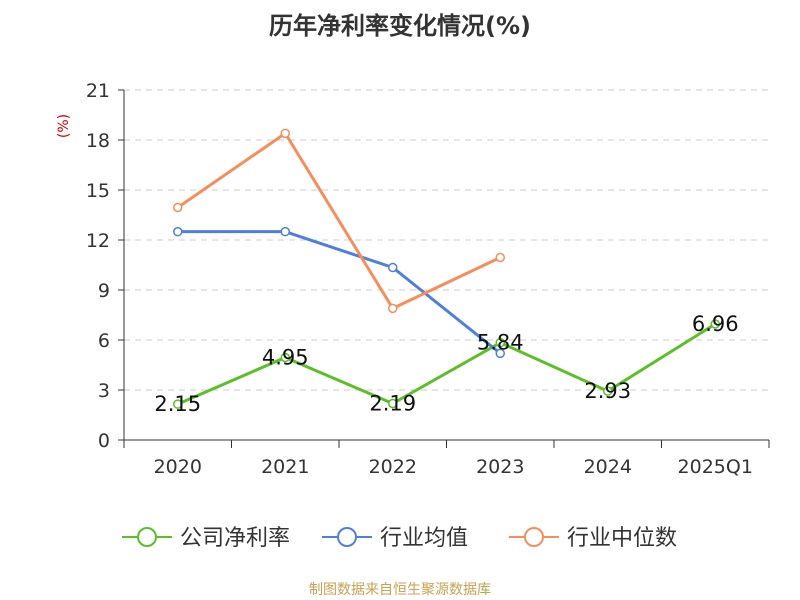 The width and height of the screenshot is (800, 600). I want to click on data-label: 4.95, so click(285, 358).